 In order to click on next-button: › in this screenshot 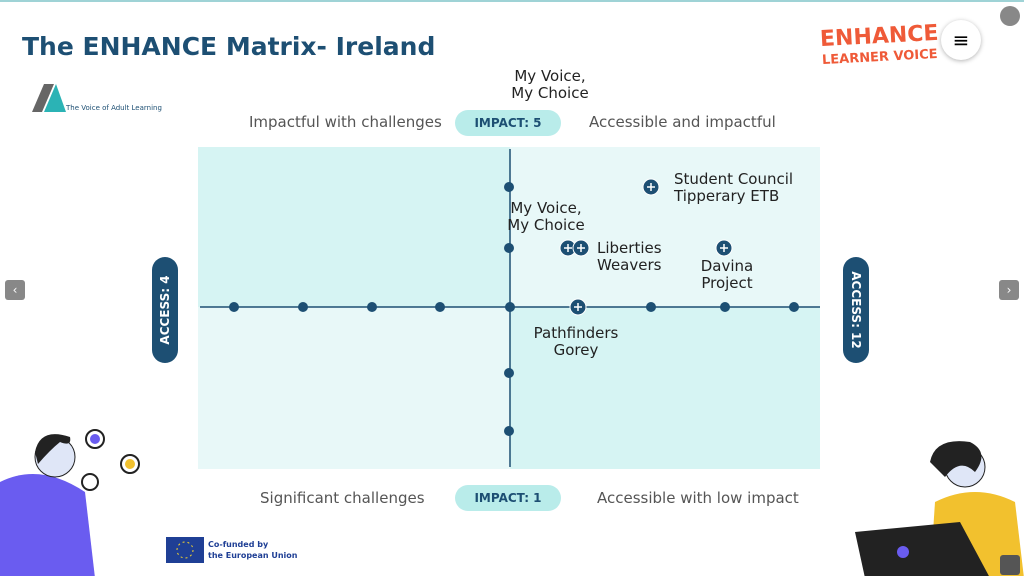, I will do `click(1009, 290)`.